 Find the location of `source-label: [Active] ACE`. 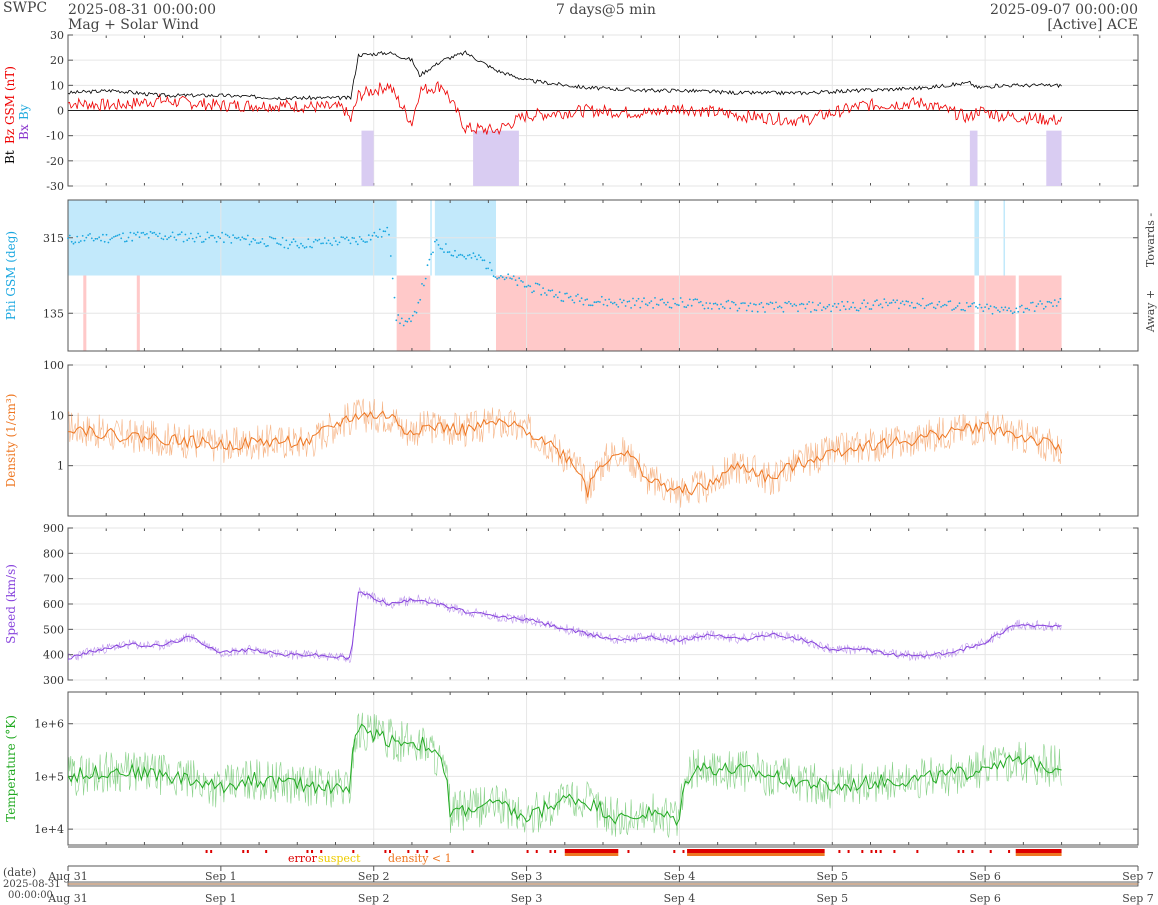

source-label: [Active] ACE is located at coordinates (1092, 25).